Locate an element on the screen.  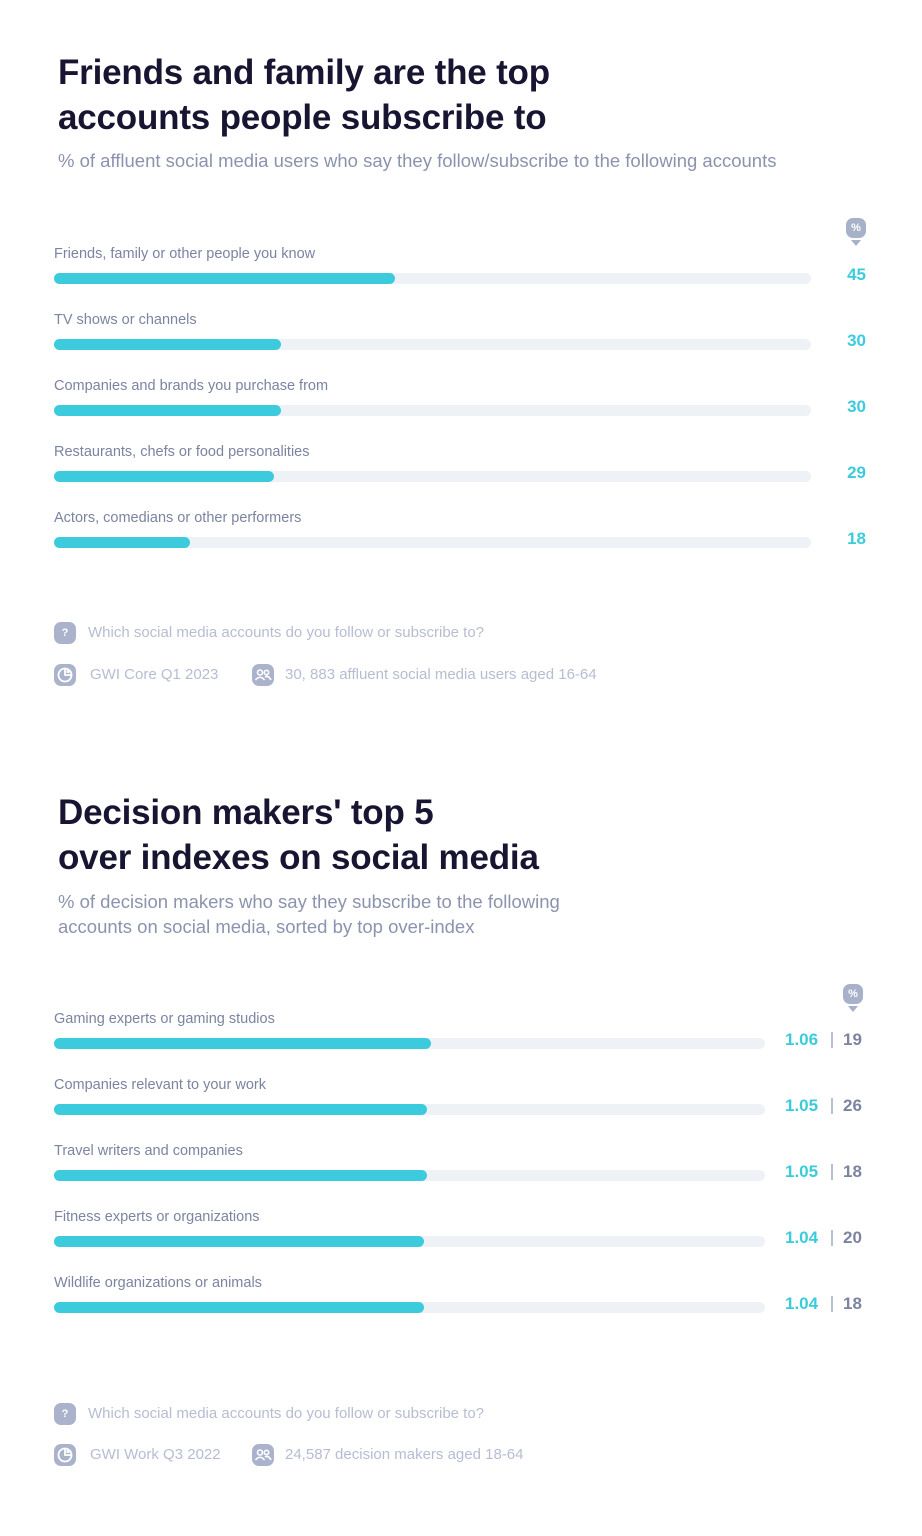
title-line-1: Friends and family are the top is located at coordinates (304, 72).